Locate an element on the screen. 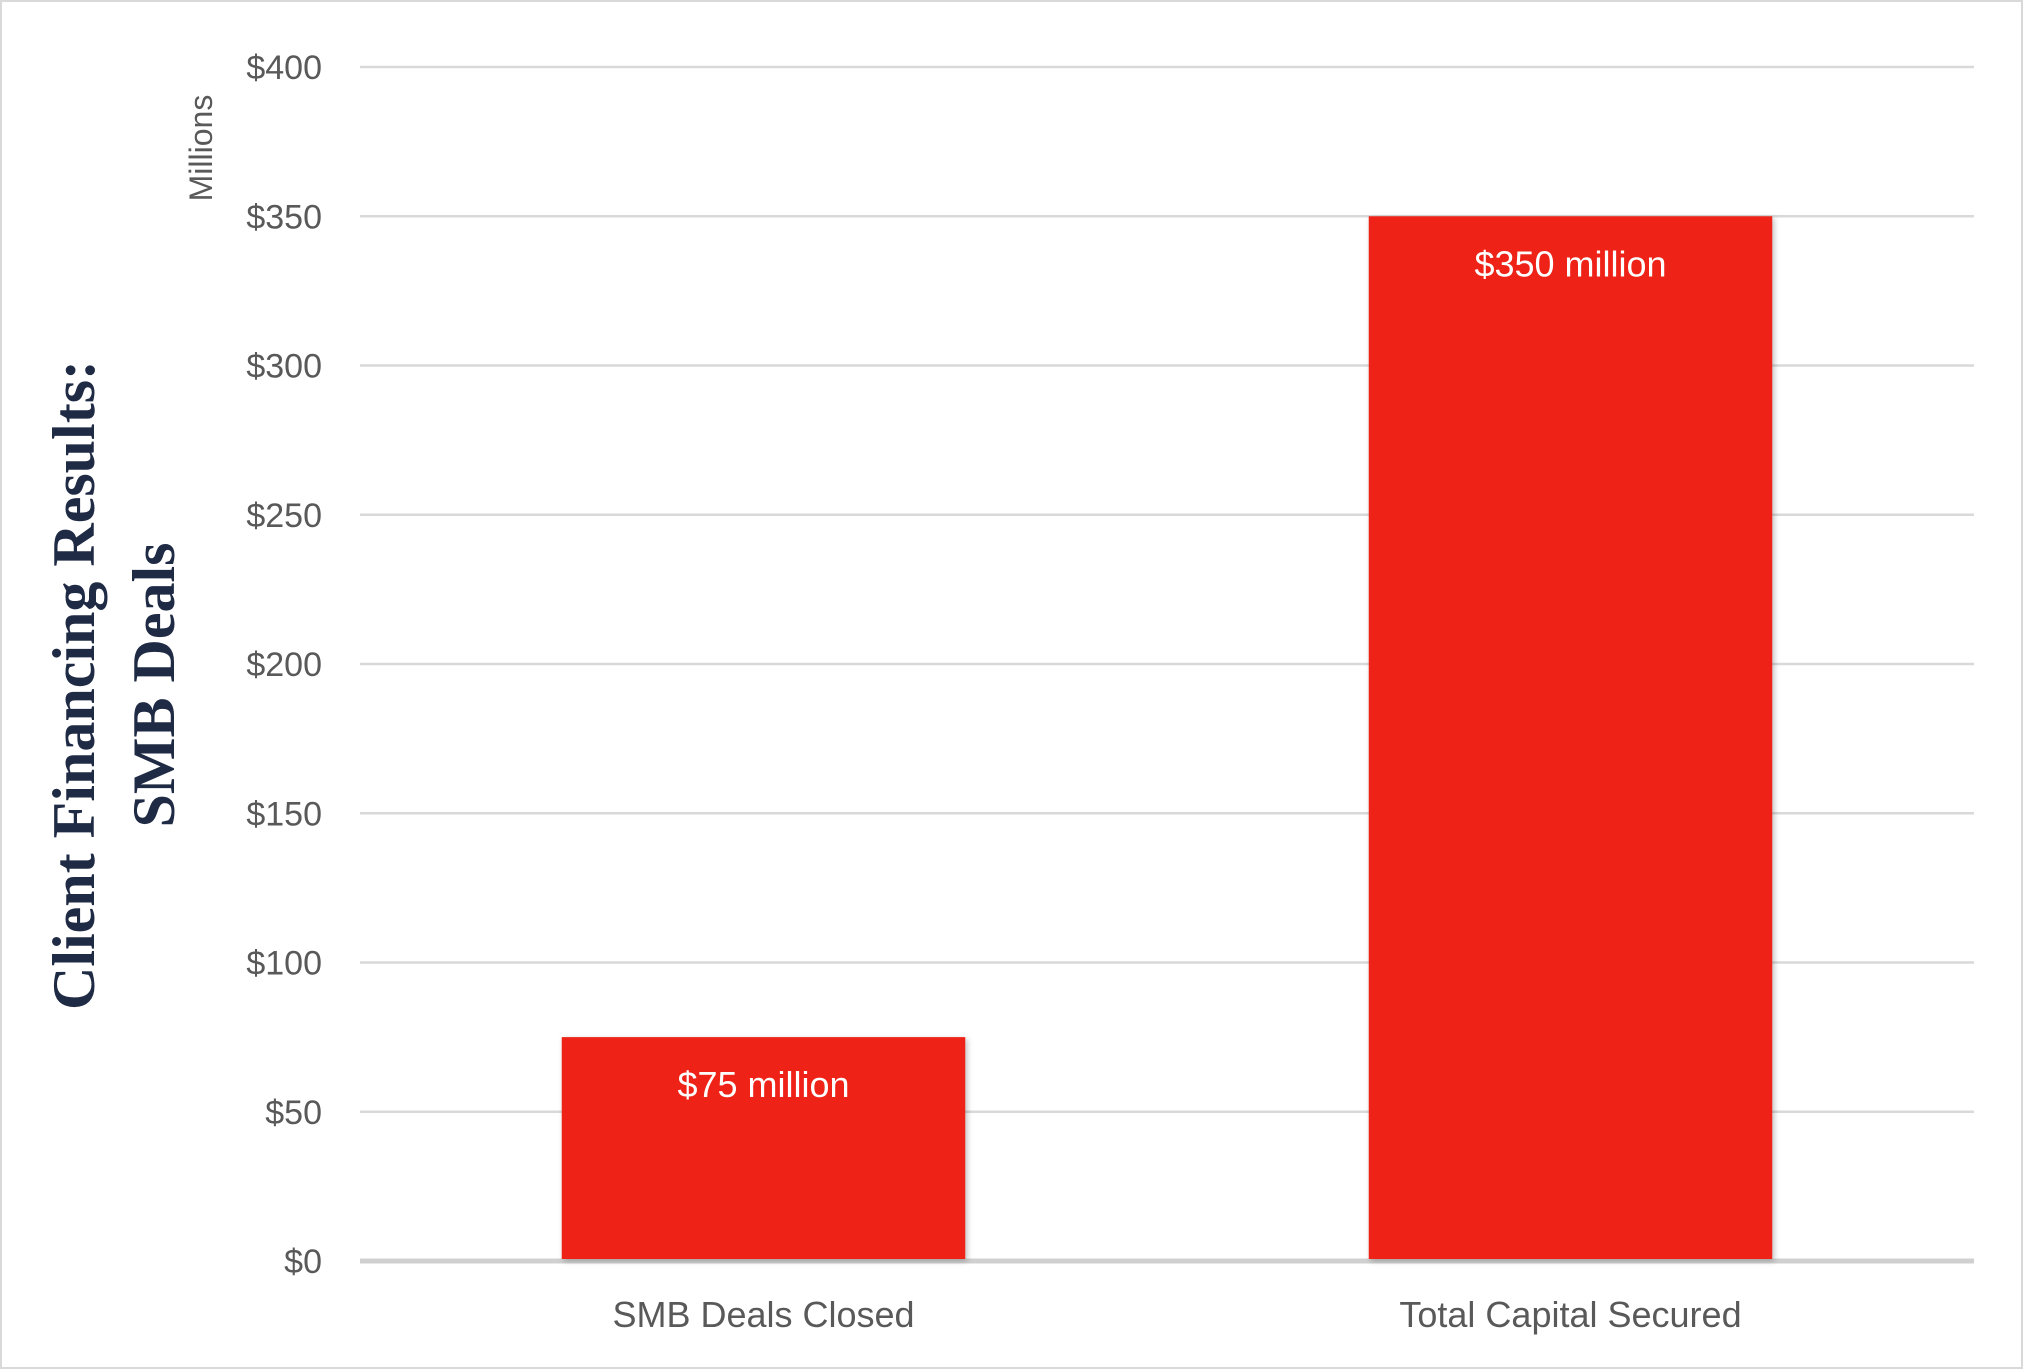 This screenshot has height=1369, width=2023. y-tick-label: $300 is located at coordinates (284, 367).